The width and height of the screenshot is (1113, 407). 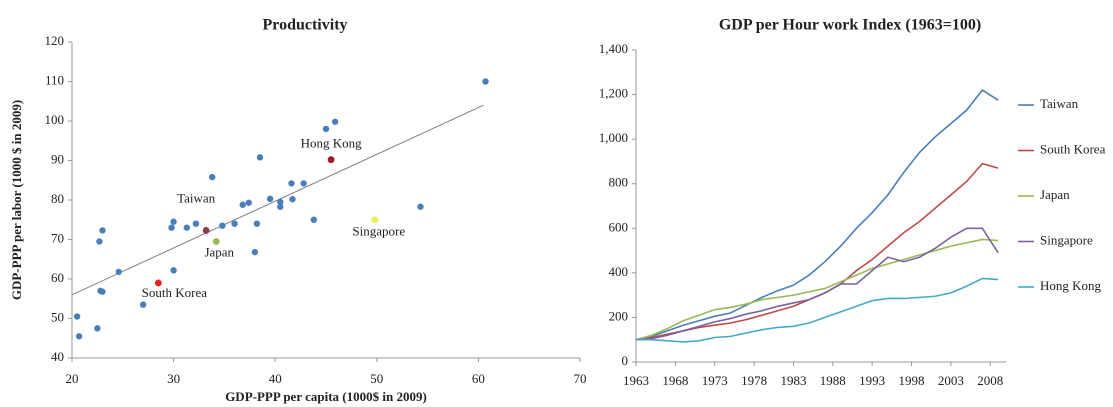 I want to click on x-tick-label: 1978, so click(x=754, y=380).